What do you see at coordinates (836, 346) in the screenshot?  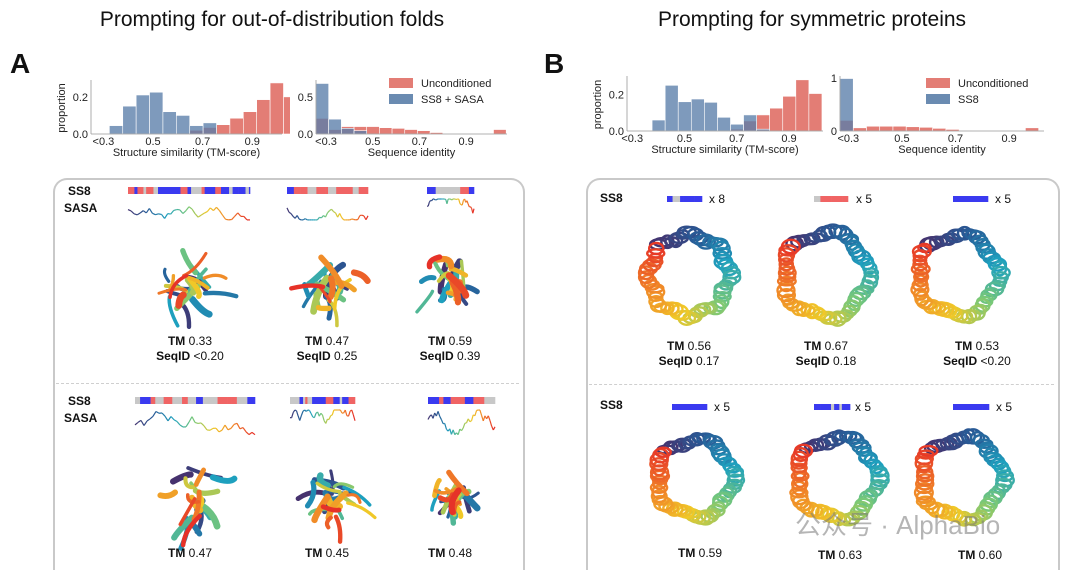 I see `tm-value: 0.67` at bounding box center [836, 346].